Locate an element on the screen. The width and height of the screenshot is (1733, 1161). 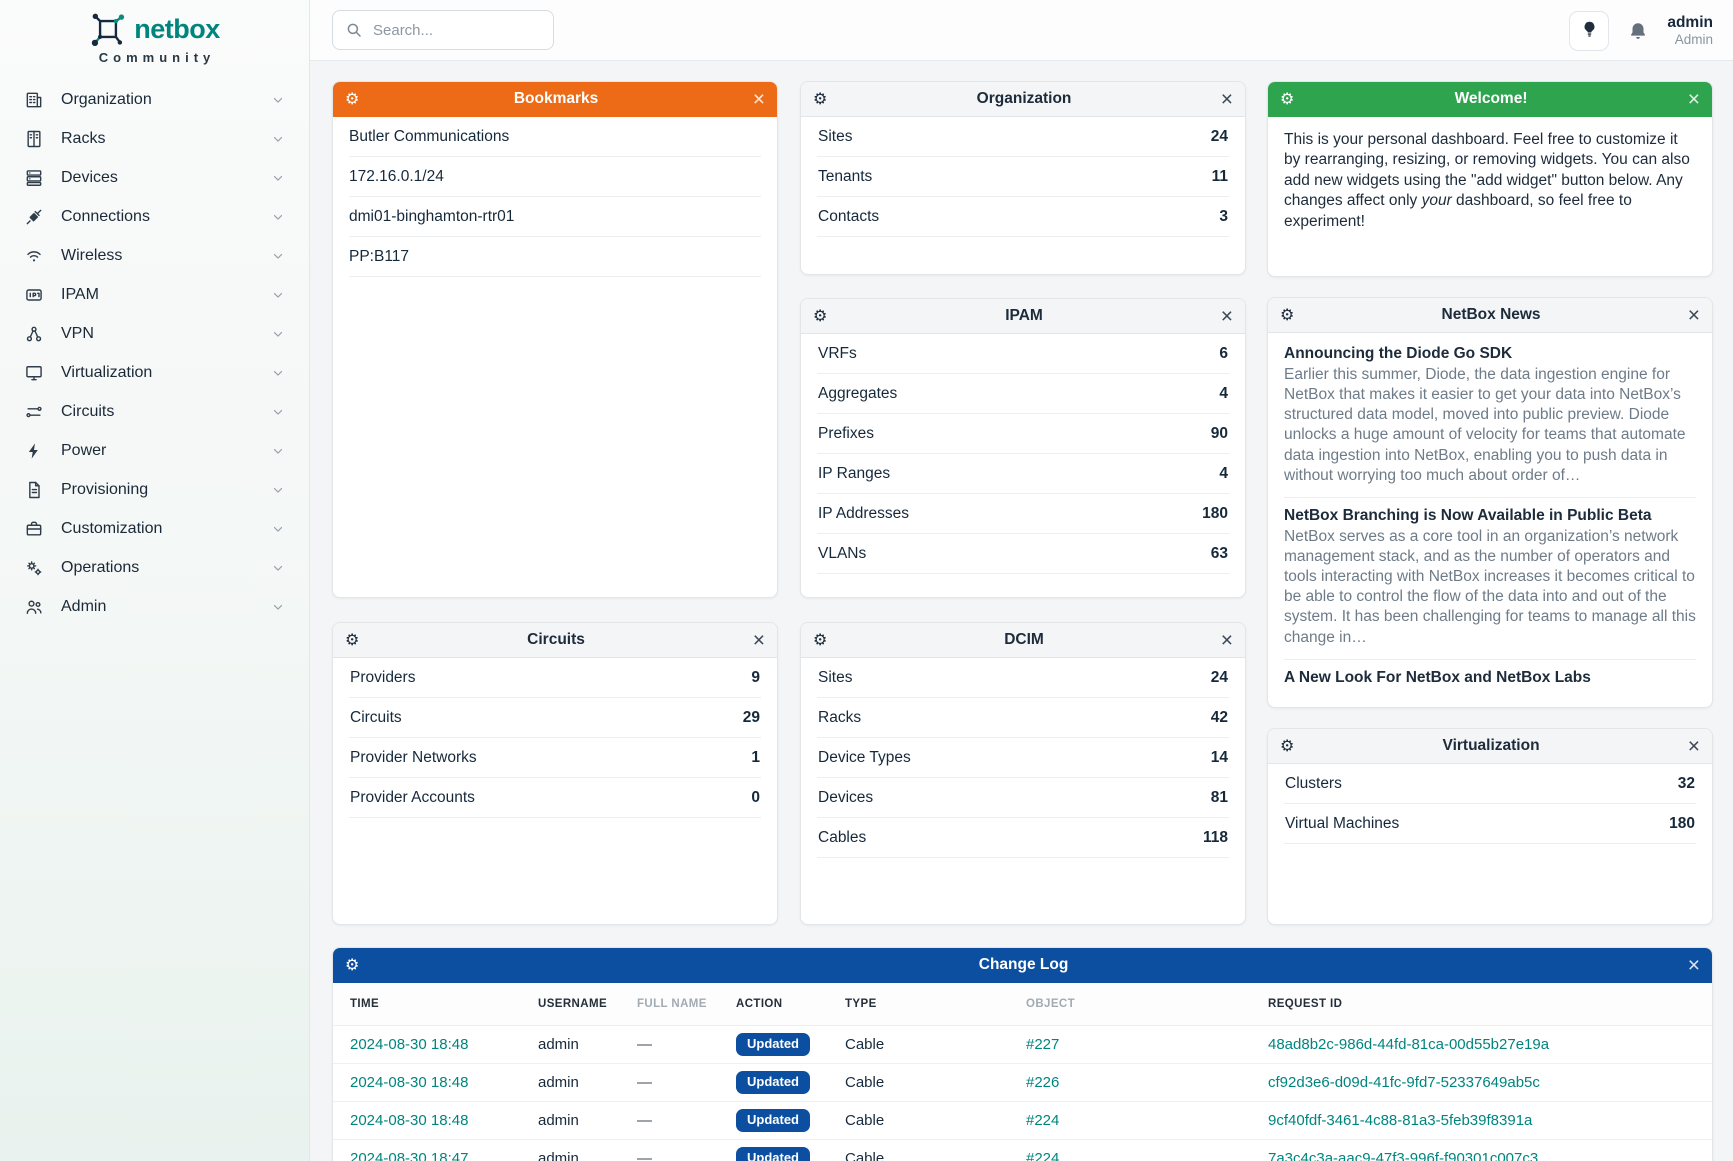
news-article-title: Announcing the Diode Go SDK is located at coordinates (1398, 353).